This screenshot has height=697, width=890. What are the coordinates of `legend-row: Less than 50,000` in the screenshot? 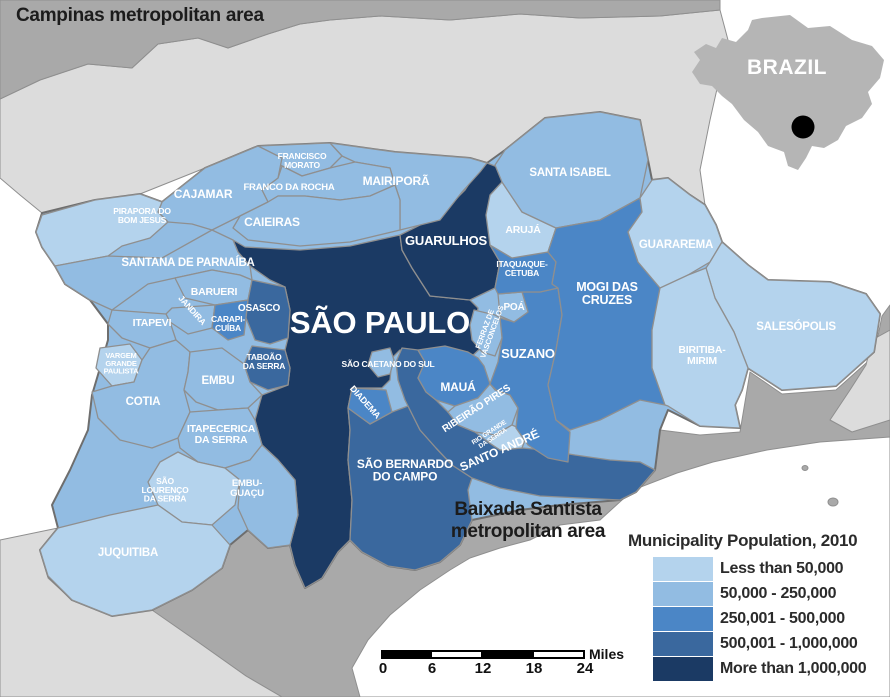 It's located at (771, 569).